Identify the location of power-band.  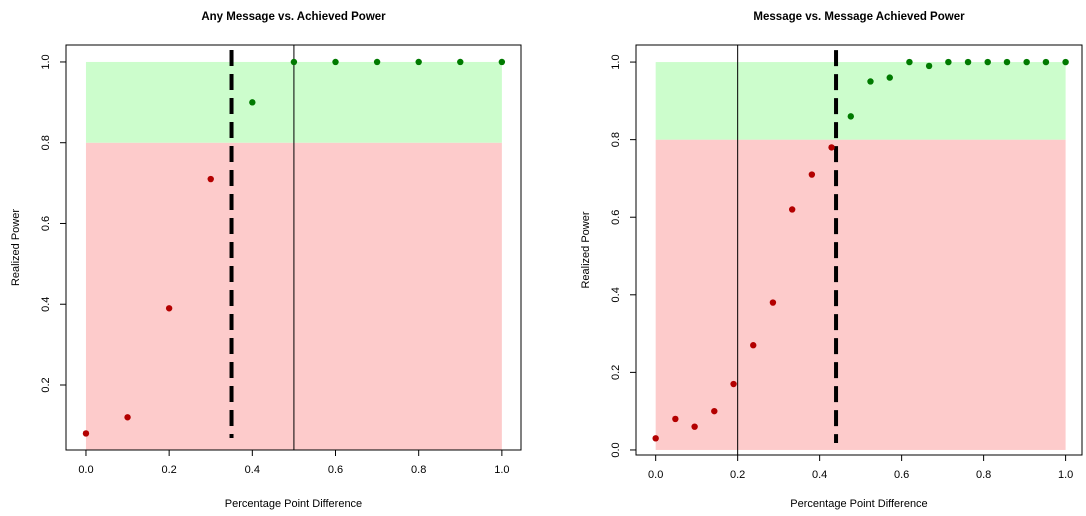
(860, 101).